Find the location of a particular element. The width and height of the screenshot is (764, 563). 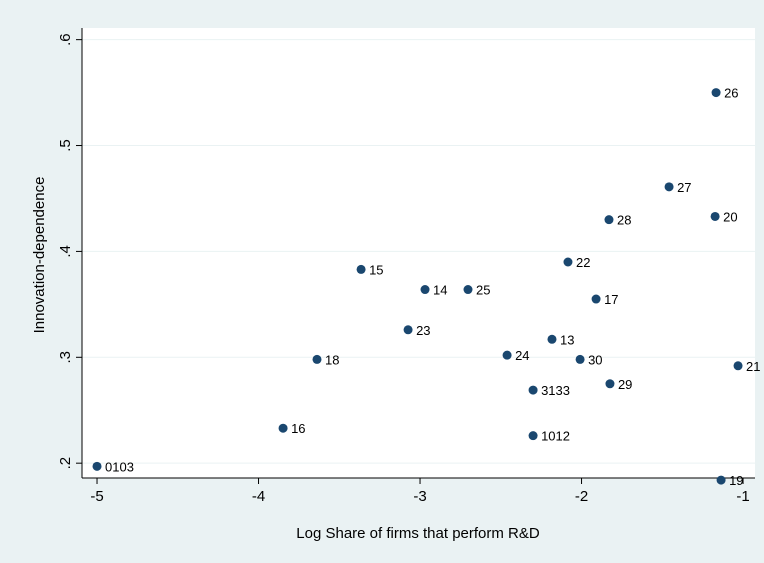

point-label: 15 is located at coordinates (376, 269).